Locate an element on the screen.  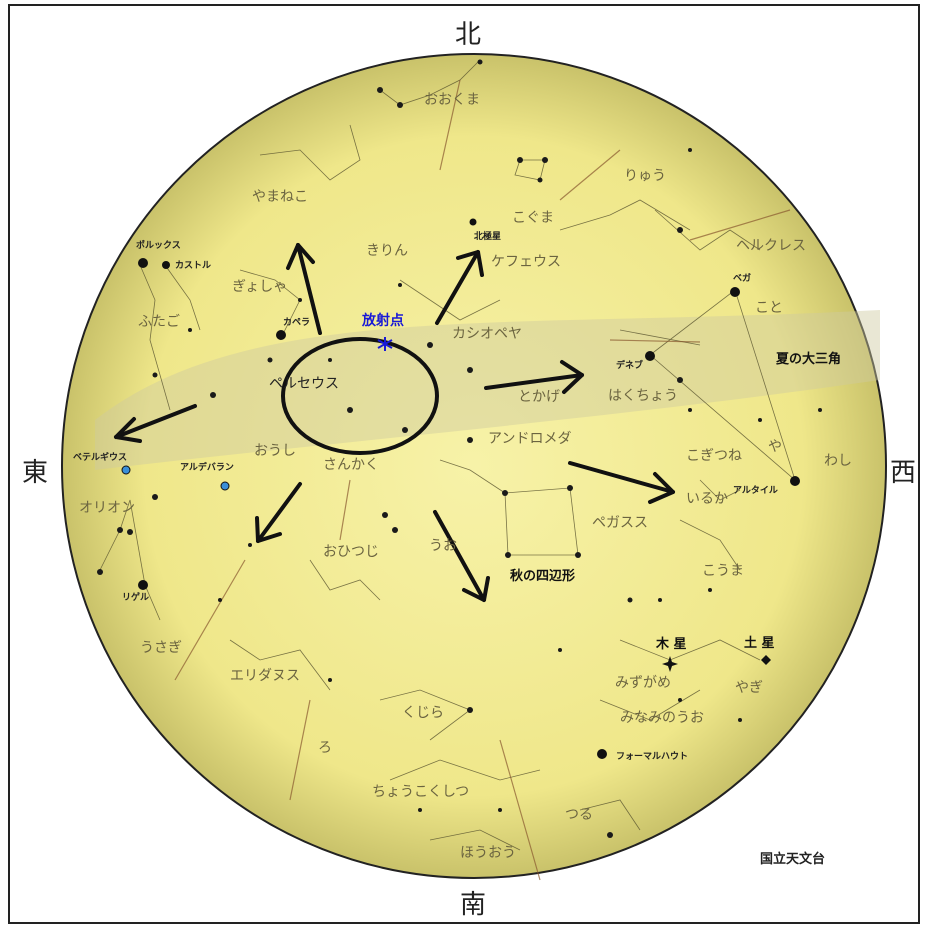
label-gyosha: ぎょしゃ is located at coordinates (259, 287).